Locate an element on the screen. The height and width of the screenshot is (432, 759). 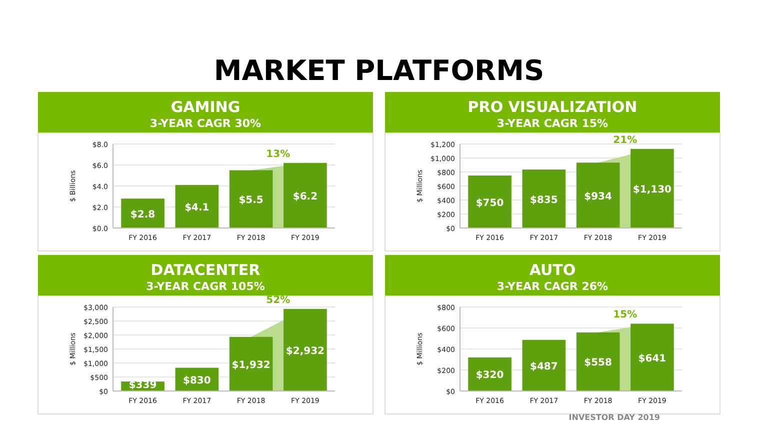
data-label: $1,932 is located at coordinates (251, 365).